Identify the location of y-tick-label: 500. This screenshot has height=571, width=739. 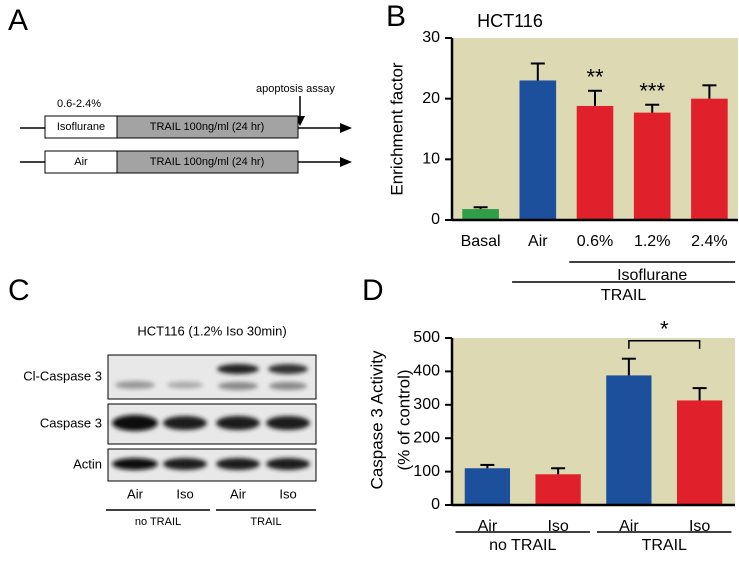
(426, 337).